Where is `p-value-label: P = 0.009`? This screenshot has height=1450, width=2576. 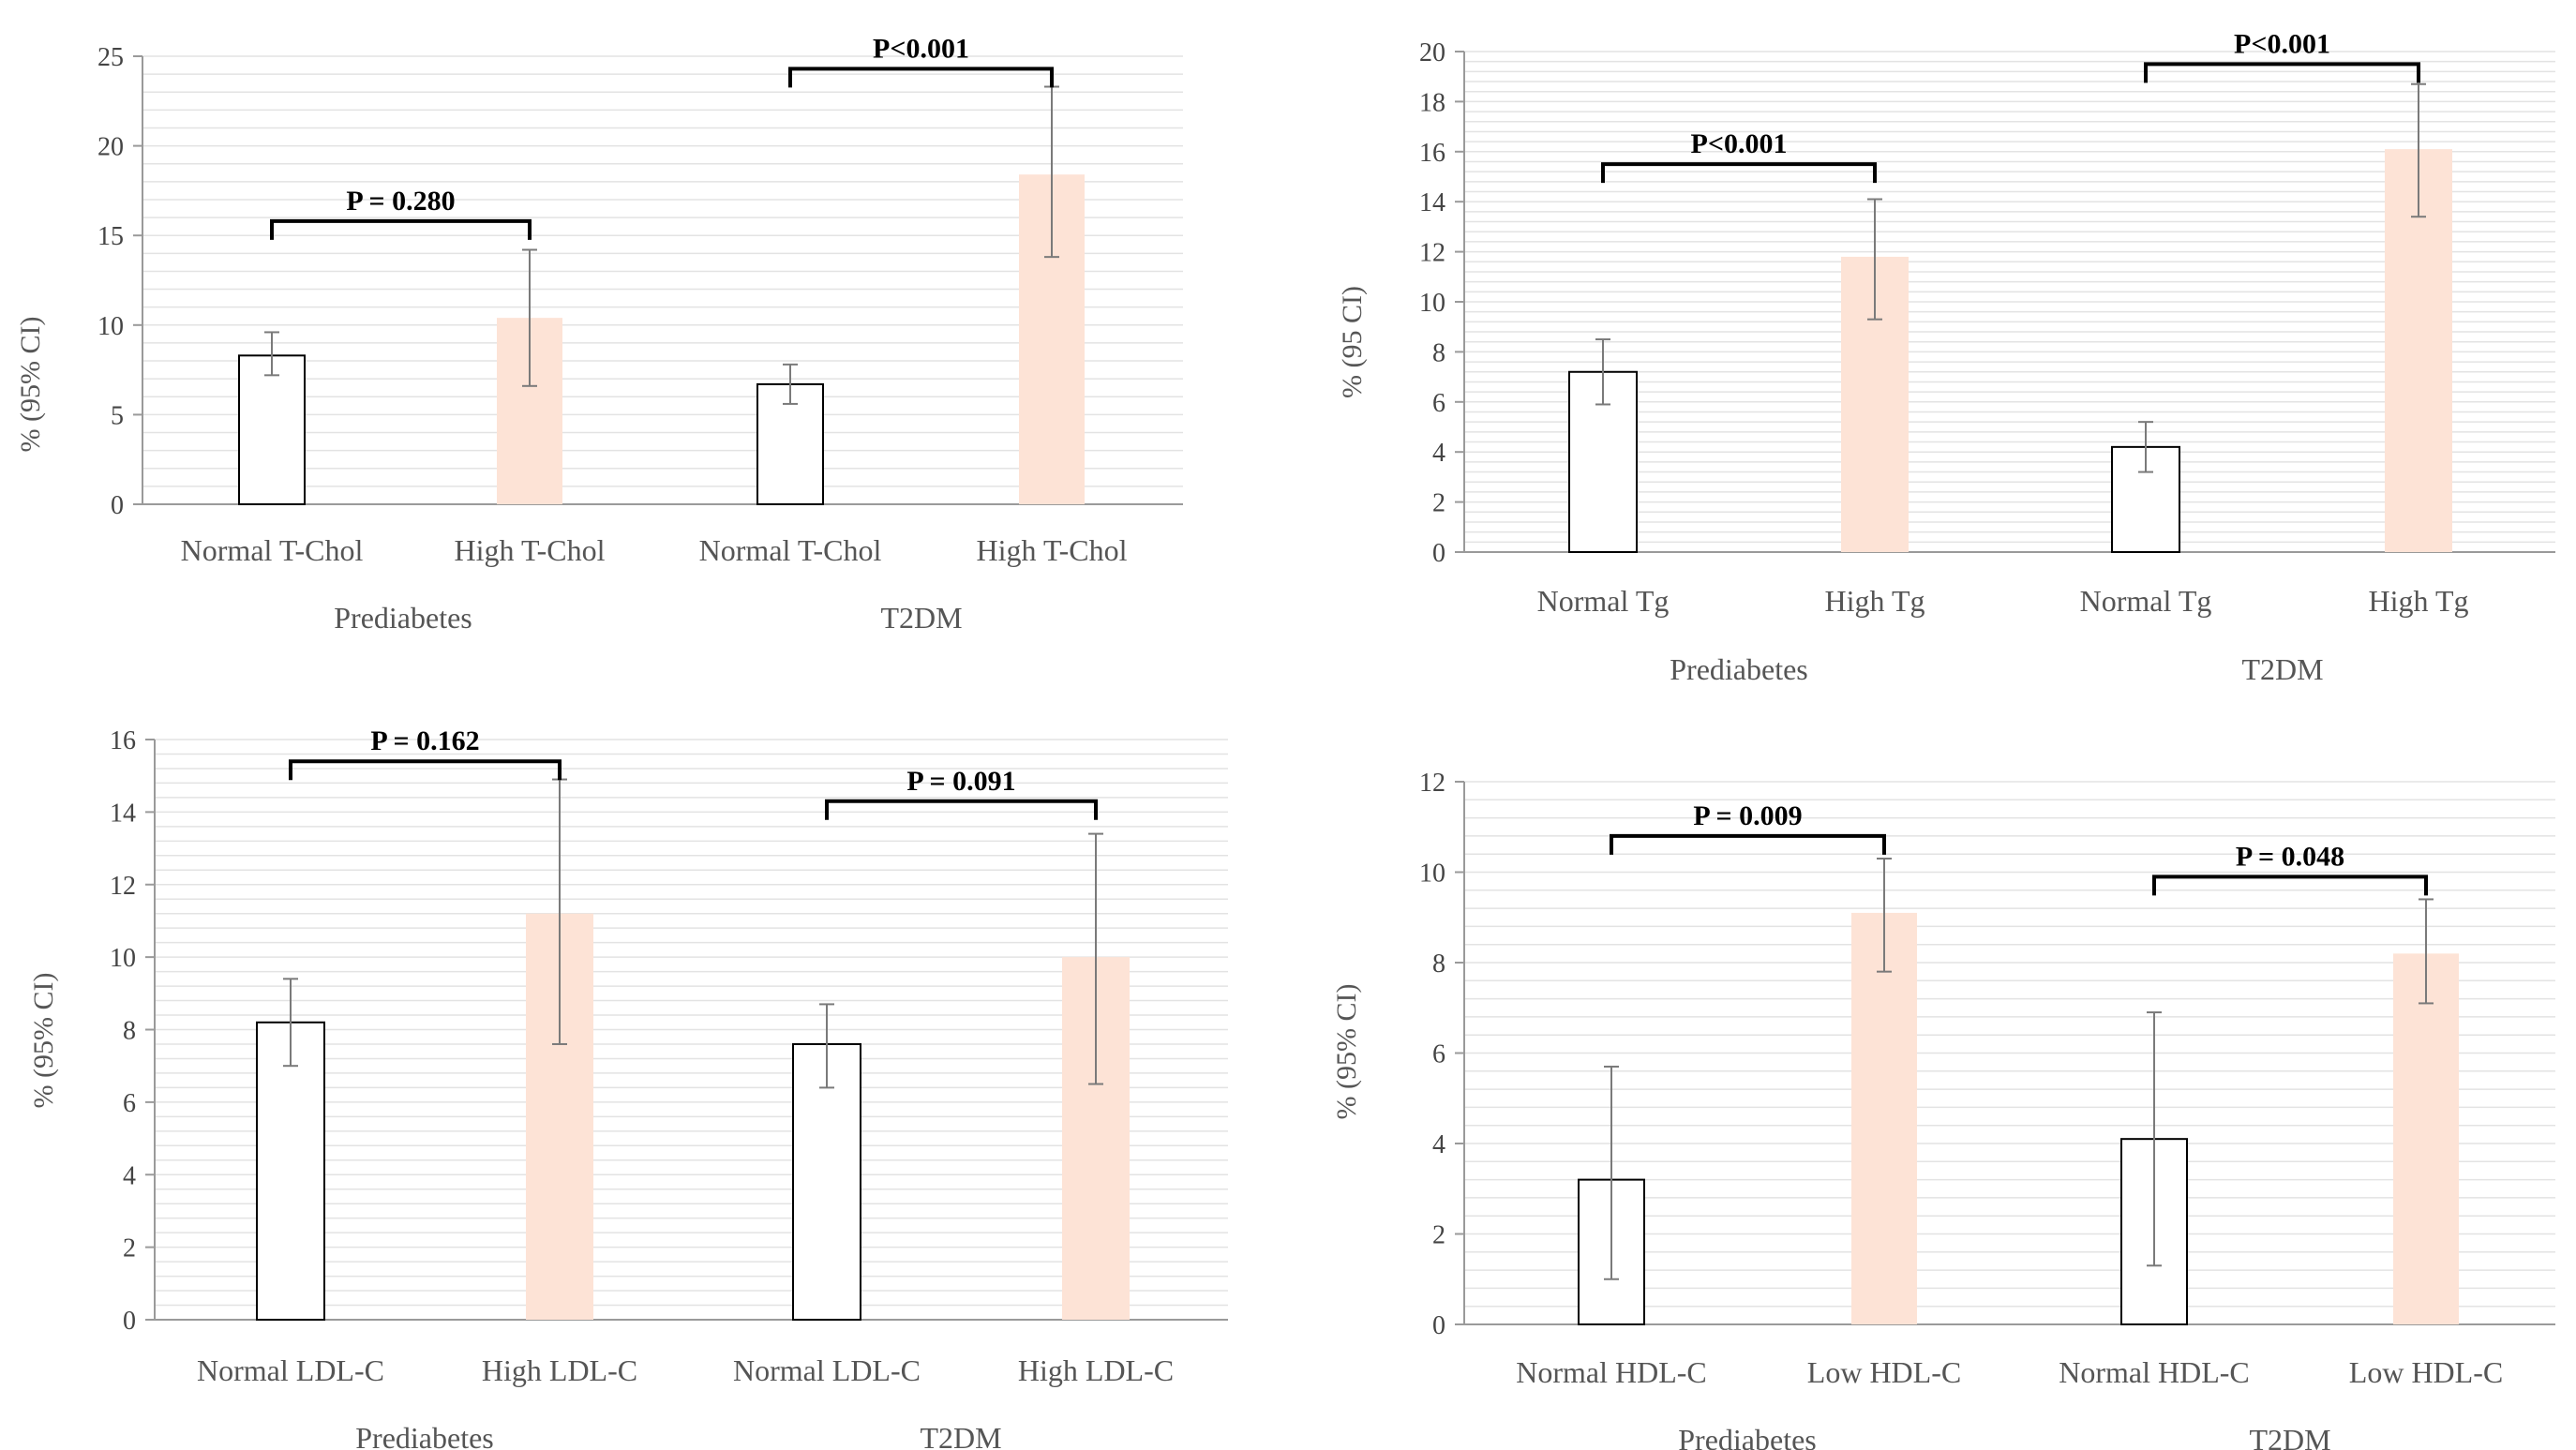 p-value-label: P = 0.009 is located at coordinates (1748, 816).